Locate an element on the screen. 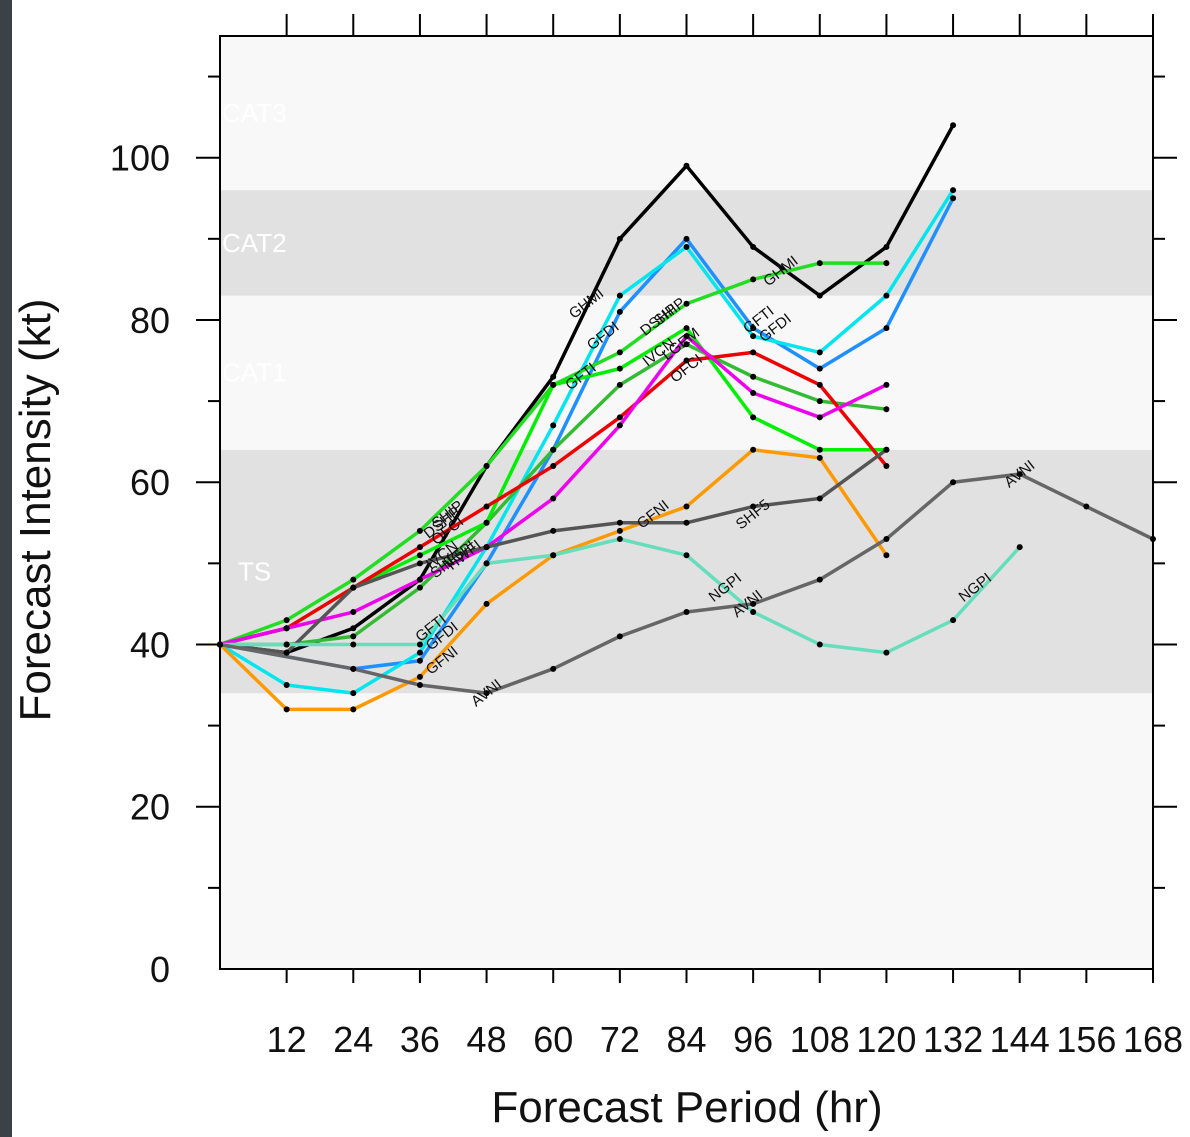 The width and height of the screenshot is (1190, 1137). x-tick-label: 120 is located at coordinates (886, 1039).